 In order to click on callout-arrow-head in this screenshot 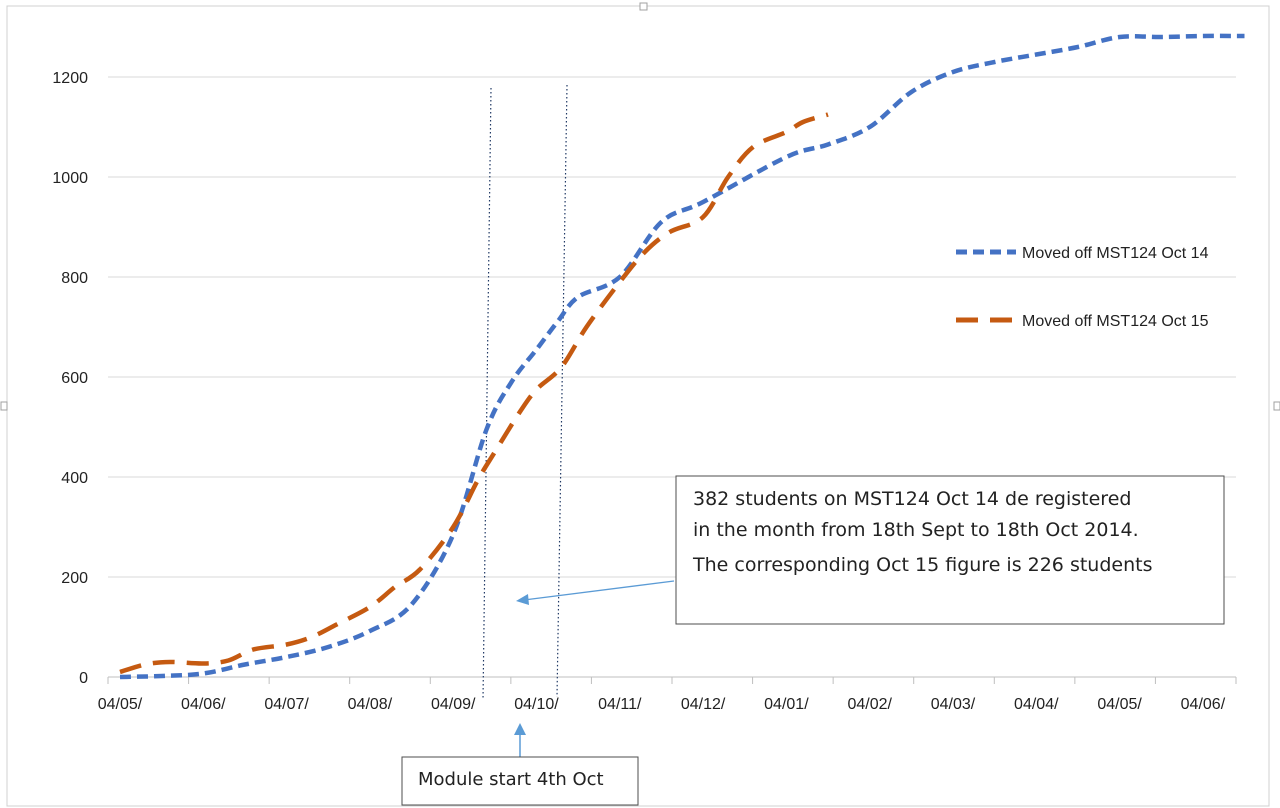, I will do `click(522, 599)`.